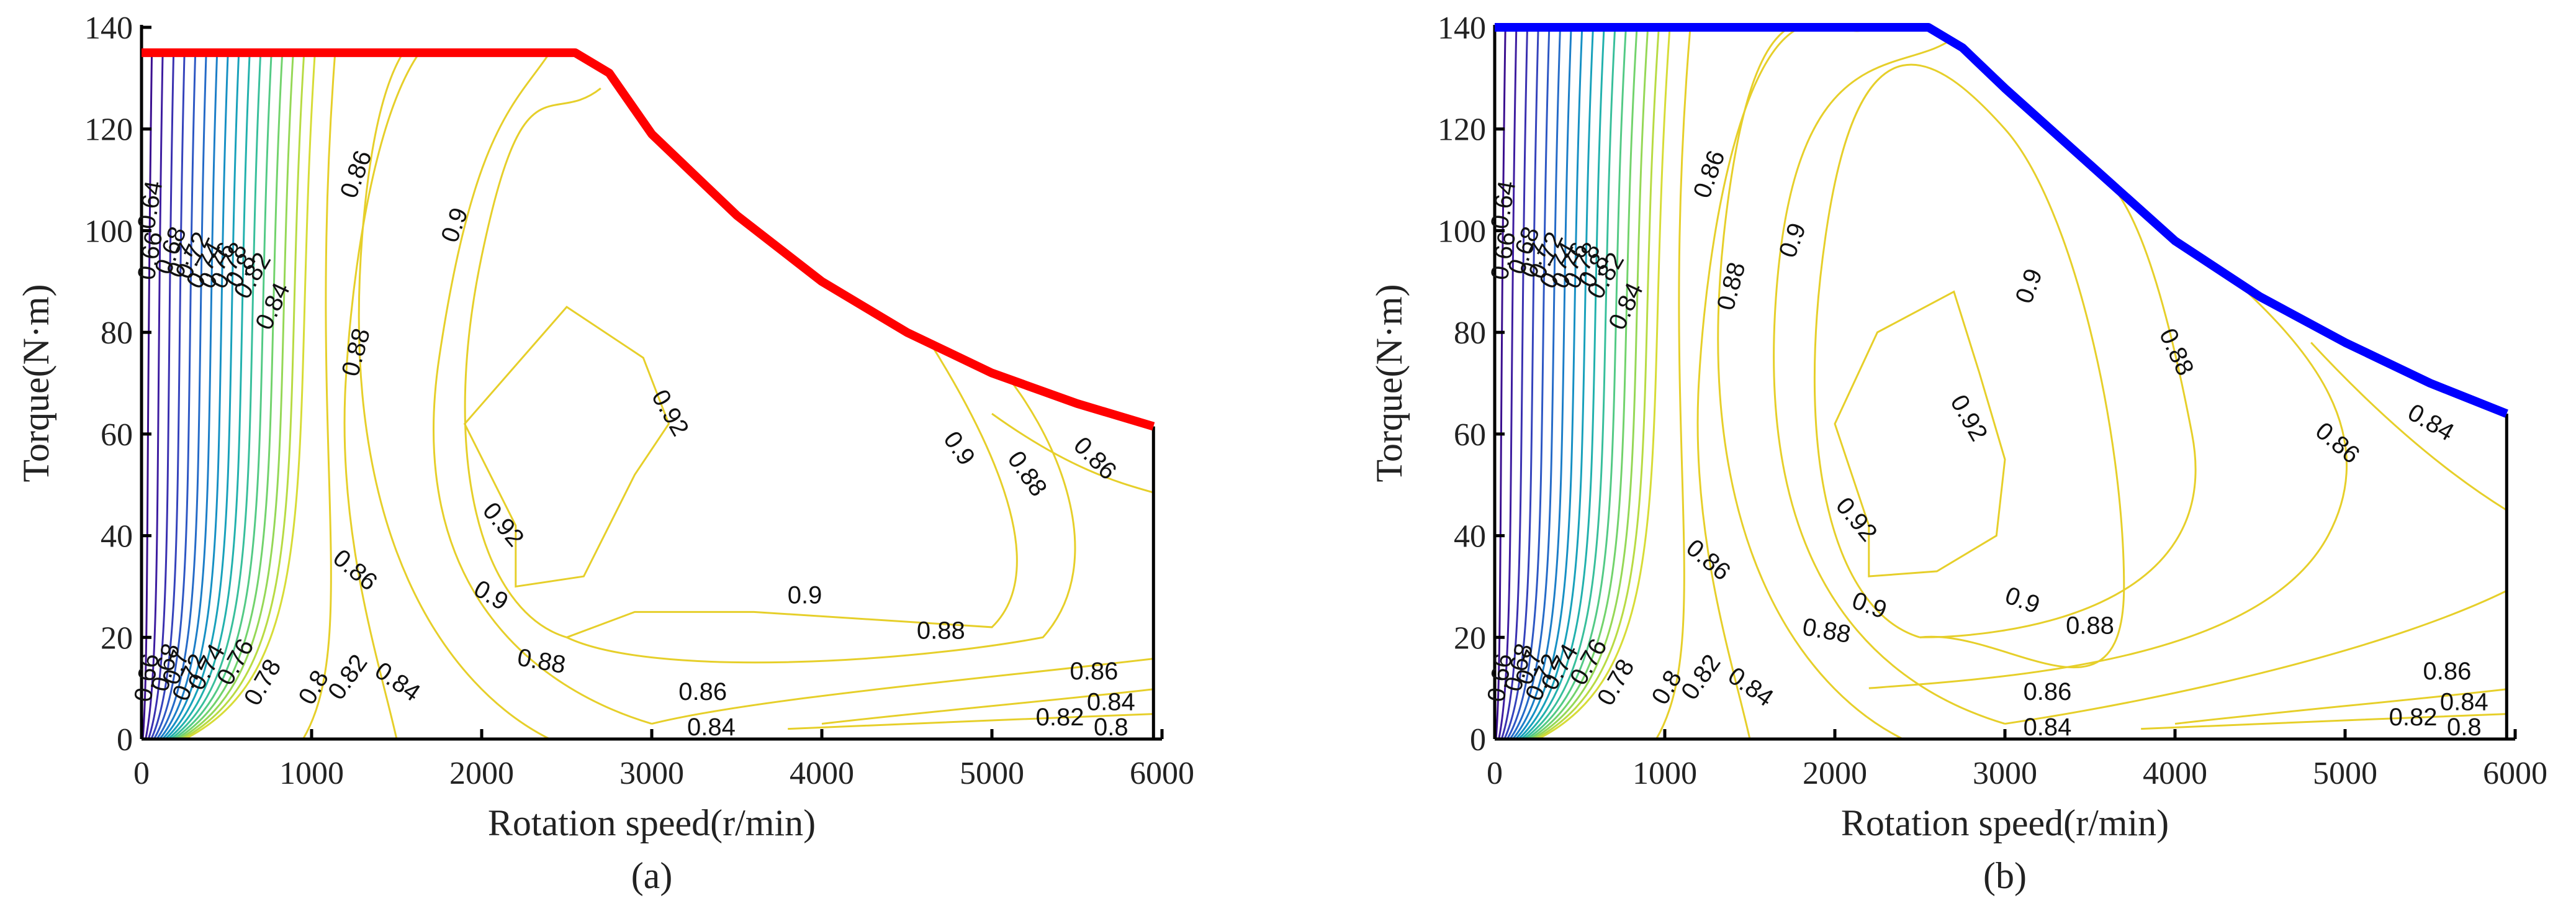  Describe the element at coordinates (108, 130) in the screenshot. I see `y-tick-label: 120` at that location.